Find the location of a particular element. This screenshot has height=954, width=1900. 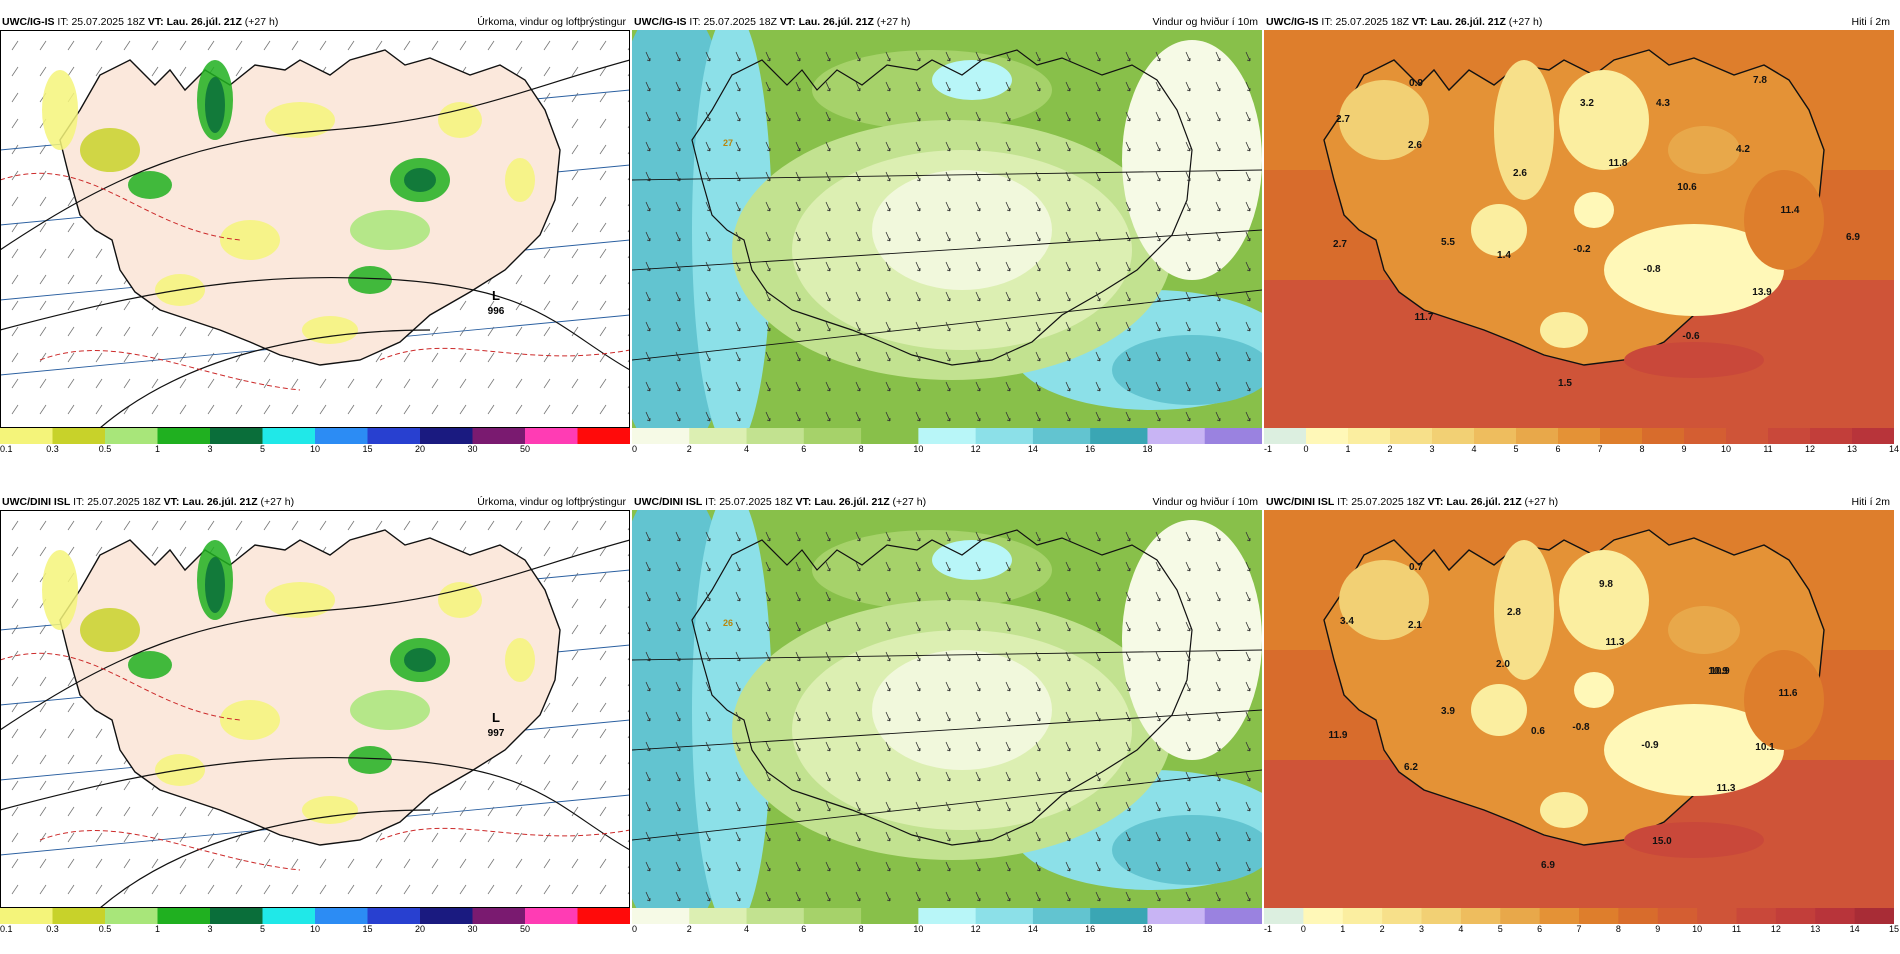

temperature-value-label: -0.6 is located at coordinates (1691, 336).